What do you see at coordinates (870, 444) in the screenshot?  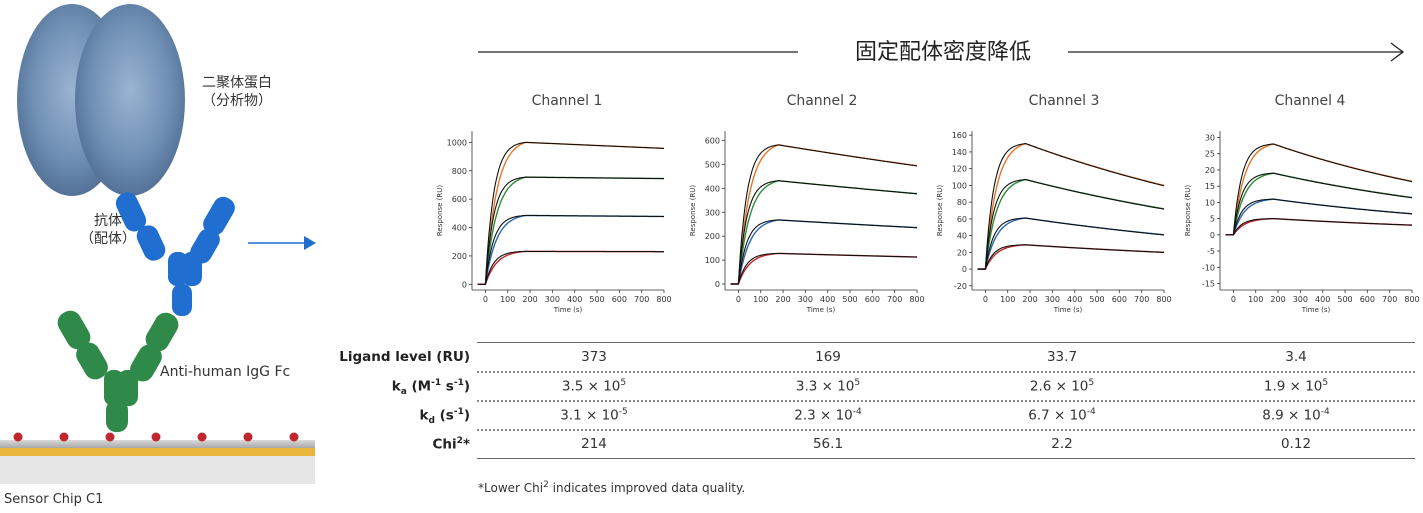 I see `table-row-chi2: Chi2* 214 56.1 2.2 0.12` at bounding box center [870, 444].